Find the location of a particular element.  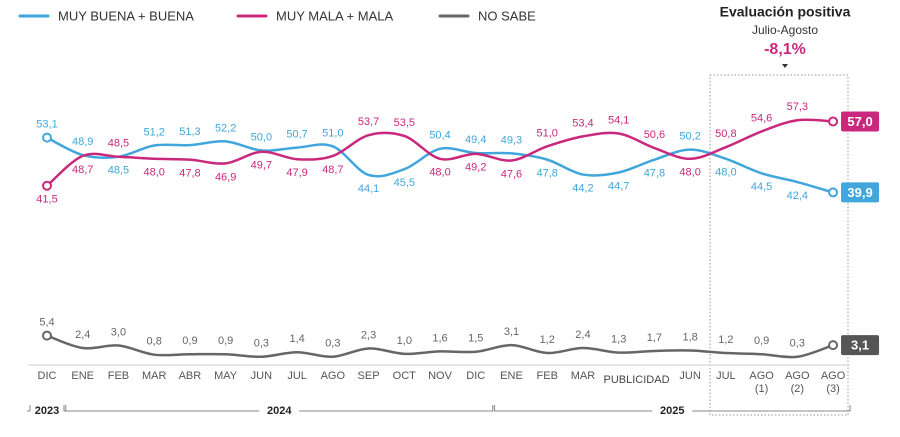

value-label: 49,7 is located at coordinates (261, 166).